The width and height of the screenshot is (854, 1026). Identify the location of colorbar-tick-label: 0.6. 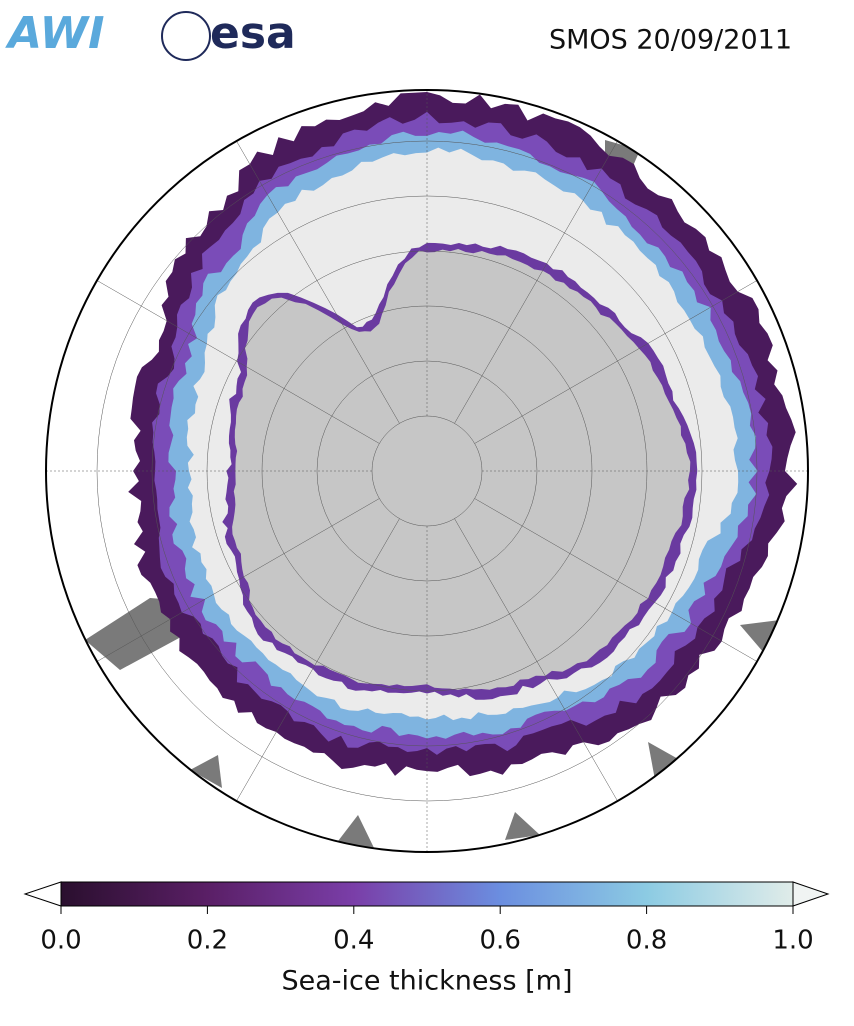
(500, 941).